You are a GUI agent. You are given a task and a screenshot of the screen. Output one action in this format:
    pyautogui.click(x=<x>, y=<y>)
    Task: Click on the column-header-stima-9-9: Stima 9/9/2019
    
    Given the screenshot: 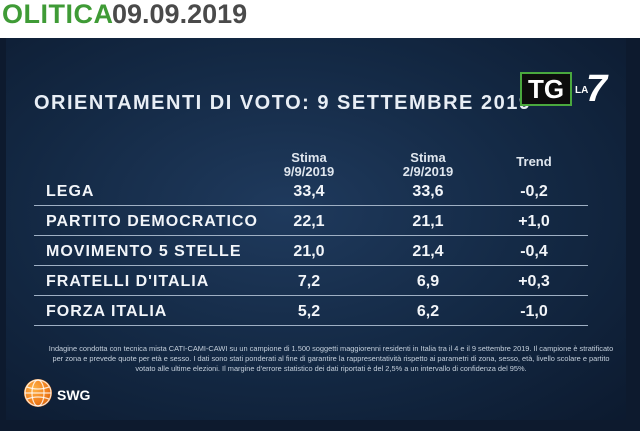 What is the action you would take?
    pyautogui.click(x=309, y=165)
    